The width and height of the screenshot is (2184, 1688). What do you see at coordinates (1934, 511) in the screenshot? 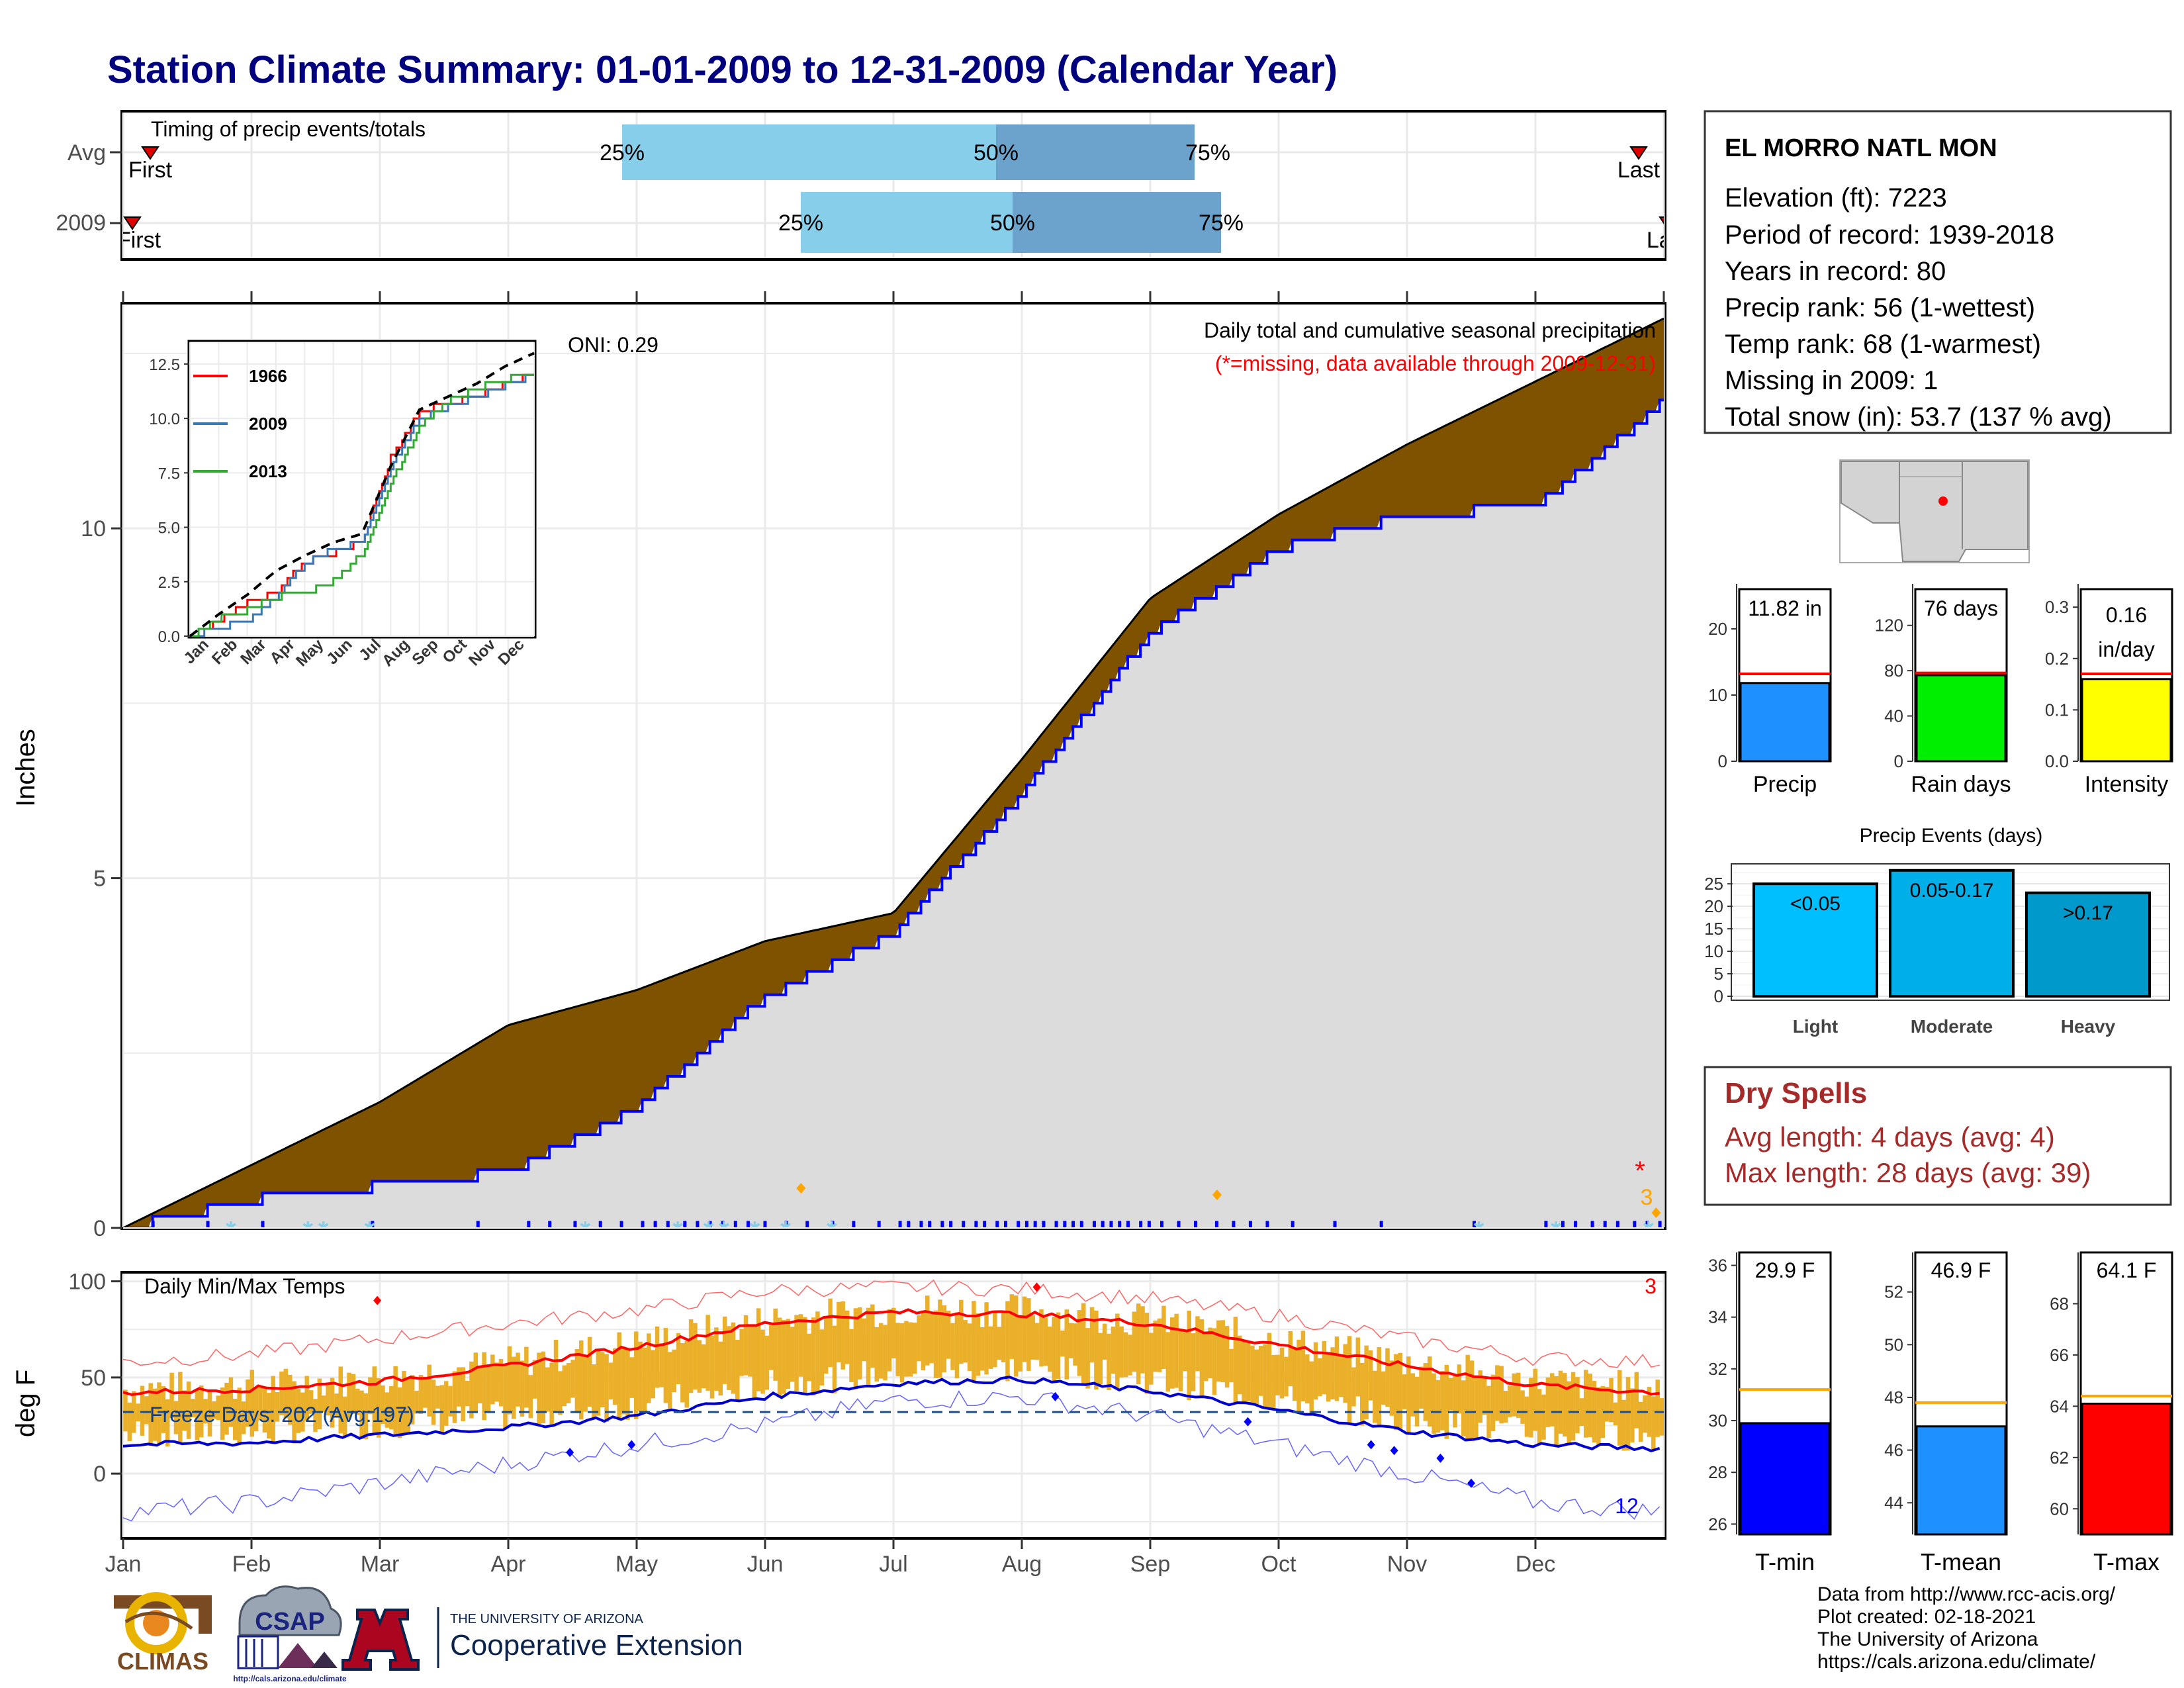
I see `locator-map` at bounding box center [1934, 511].